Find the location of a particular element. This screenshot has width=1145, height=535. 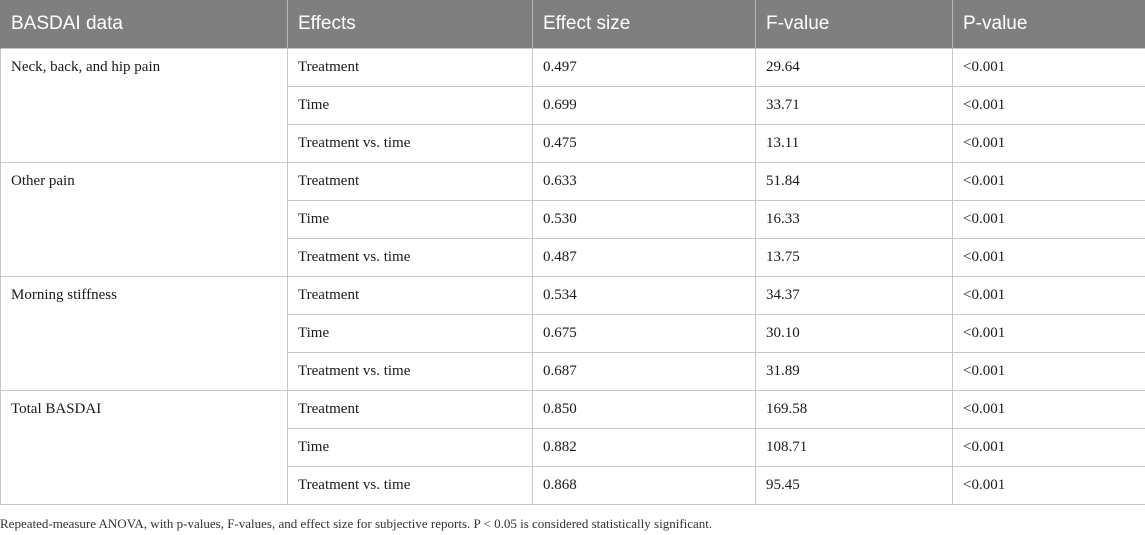

table-row: Time 0.675 30.10 <0.001 is located at coordinates (573, 333).